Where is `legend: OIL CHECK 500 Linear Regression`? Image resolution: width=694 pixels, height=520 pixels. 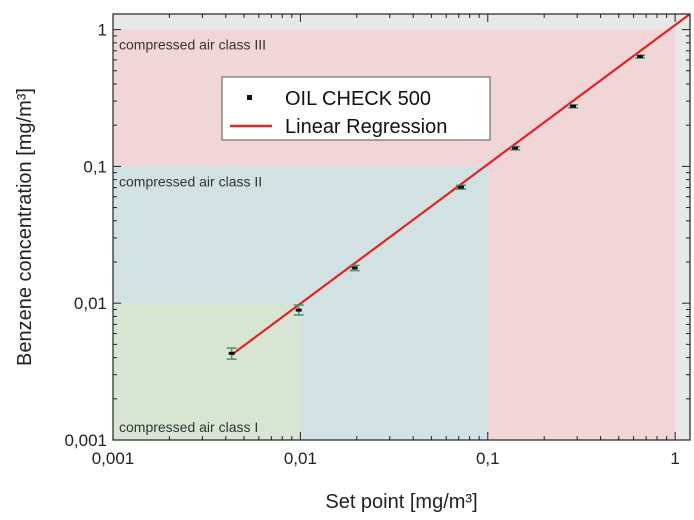
legend: OIL CHECK 500 Linear Regression is located at coordinates (356, 108).